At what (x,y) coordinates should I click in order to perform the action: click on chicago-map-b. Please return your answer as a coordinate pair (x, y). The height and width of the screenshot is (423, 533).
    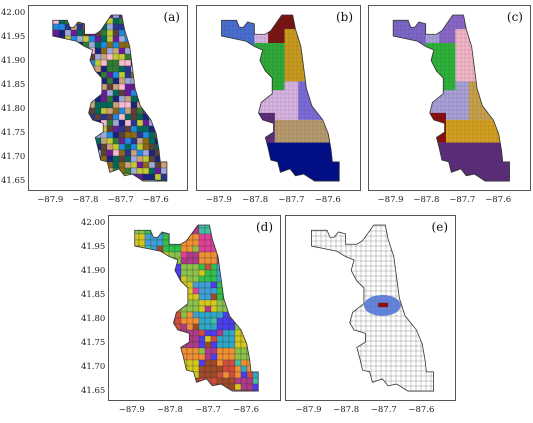
    Looking at the image, I should click on (280, 98).